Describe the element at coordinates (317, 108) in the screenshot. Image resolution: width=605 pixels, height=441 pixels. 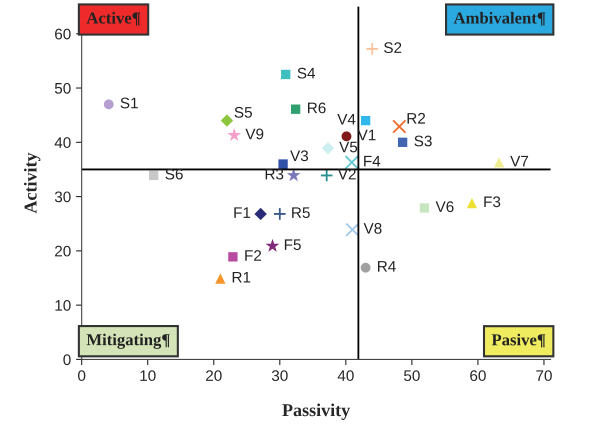
I see `series-label: R6` at that location.